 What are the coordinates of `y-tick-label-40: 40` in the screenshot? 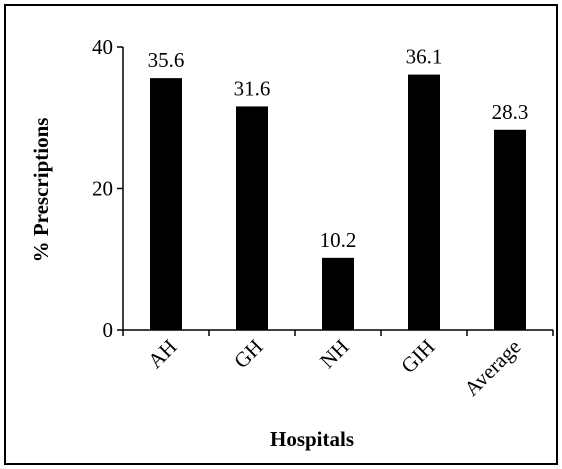 It's located at (102, 47).